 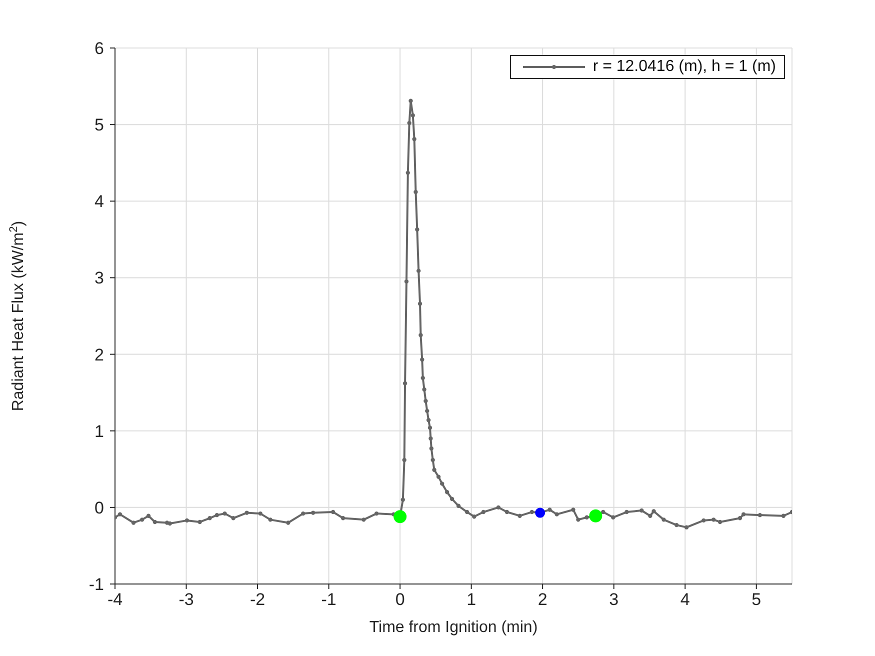 What do you see at coordinates (757, 600) in the screenshot?
I see `x-tick-label: 5` at bounding box center [757, 600].